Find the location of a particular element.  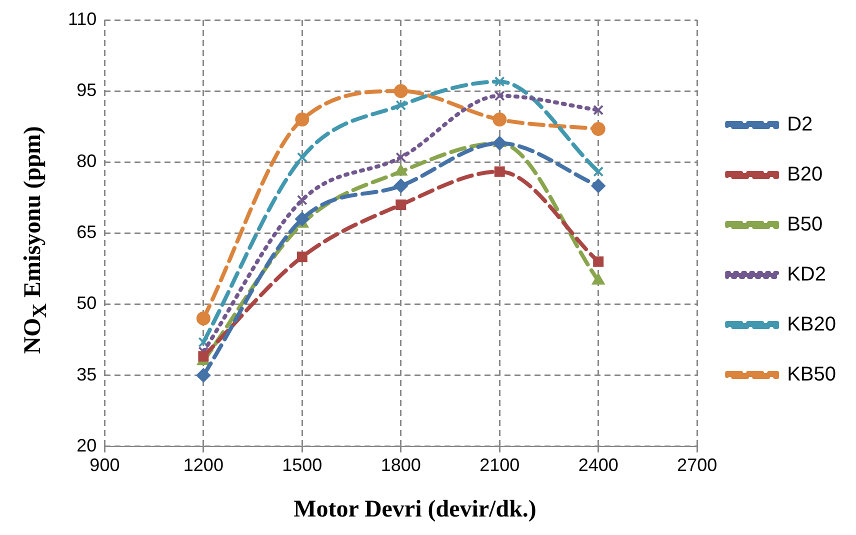

y-tick-label: 95 is located at coordinates (86, 90).